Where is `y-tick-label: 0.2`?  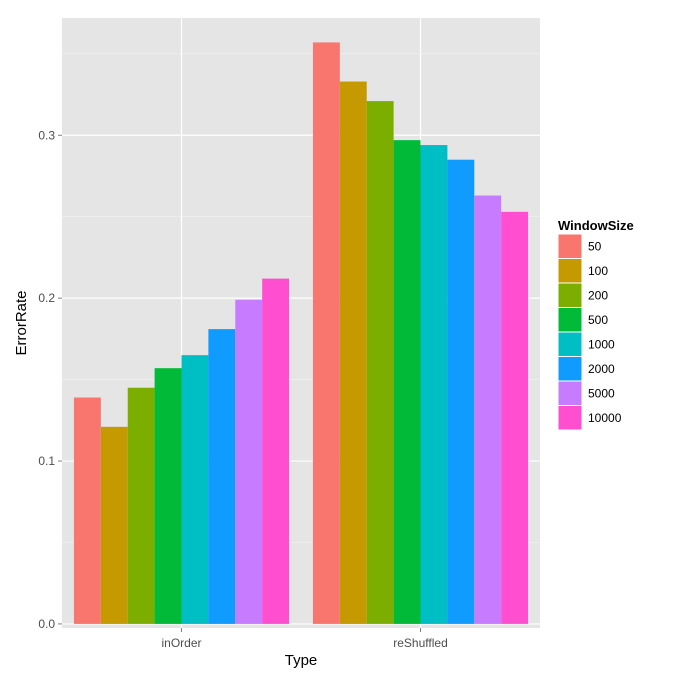
y-tick-label: 0.2 is located at coordinates (46, 298).